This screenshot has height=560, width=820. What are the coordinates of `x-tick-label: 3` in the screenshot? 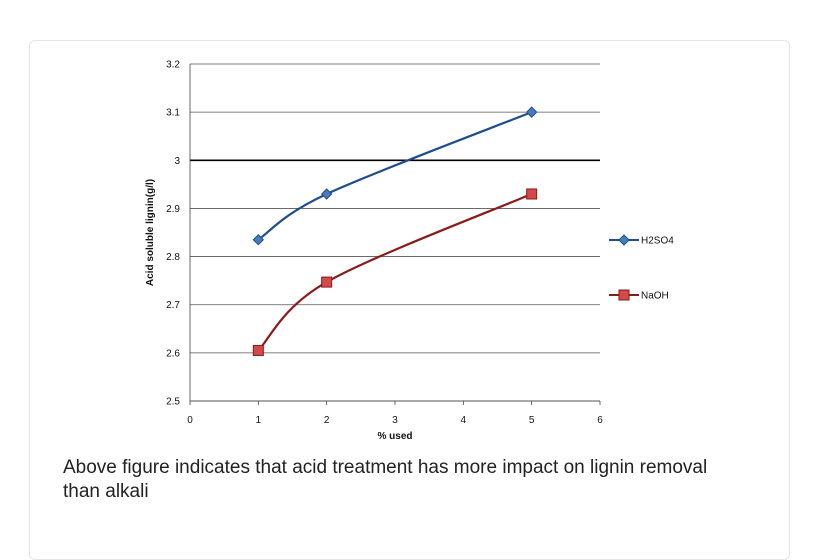 It's located at (395, 420).